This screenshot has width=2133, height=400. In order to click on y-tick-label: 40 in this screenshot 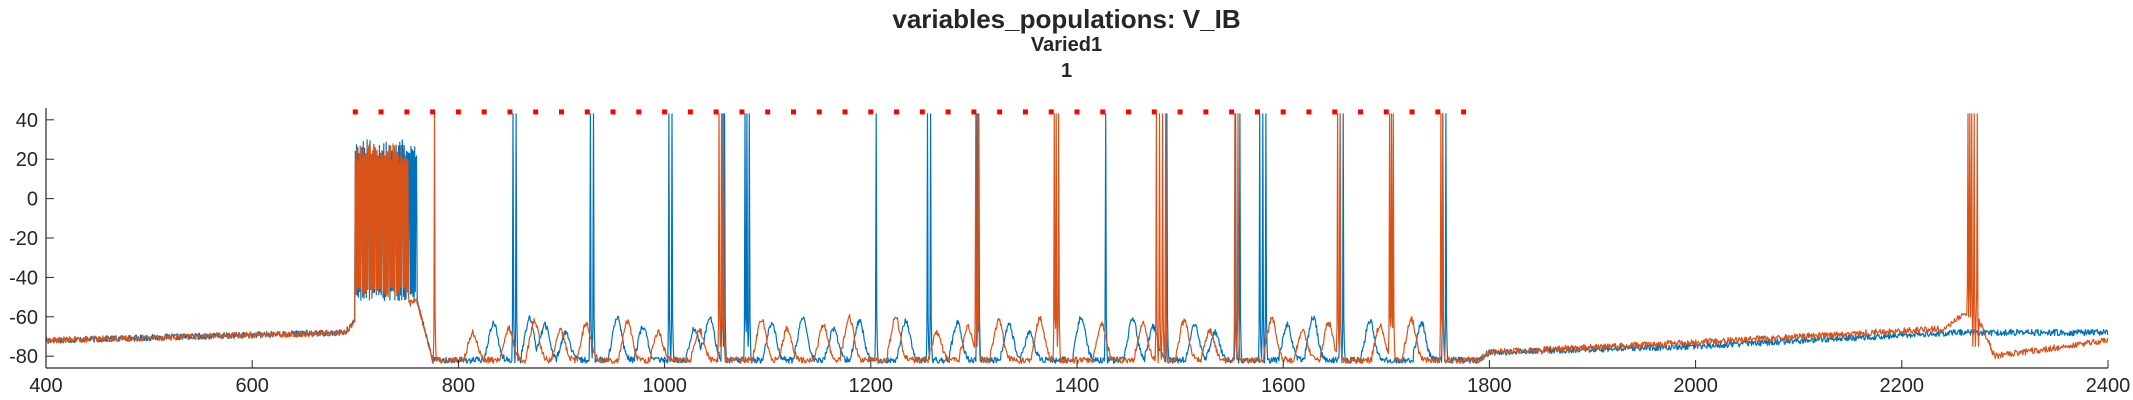, I will do `click(27, 121)`.